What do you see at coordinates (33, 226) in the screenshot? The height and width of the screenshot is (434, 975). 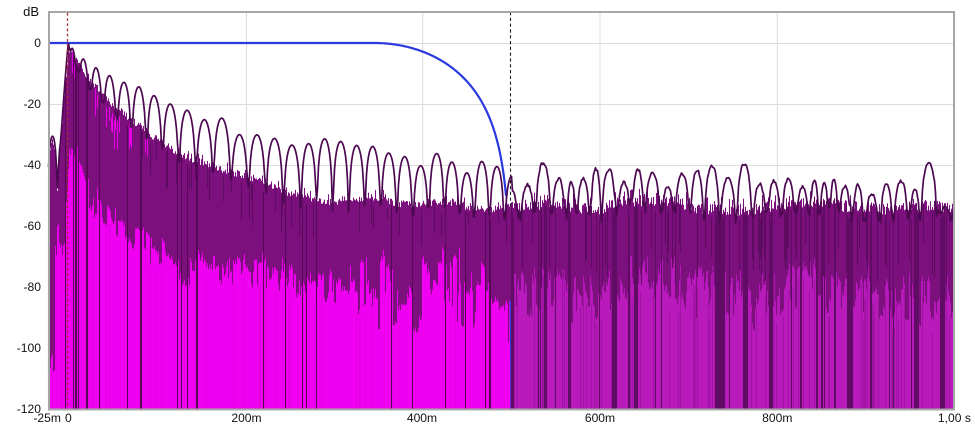 I see `svg-text: -60` at bounding box center [33, 226].